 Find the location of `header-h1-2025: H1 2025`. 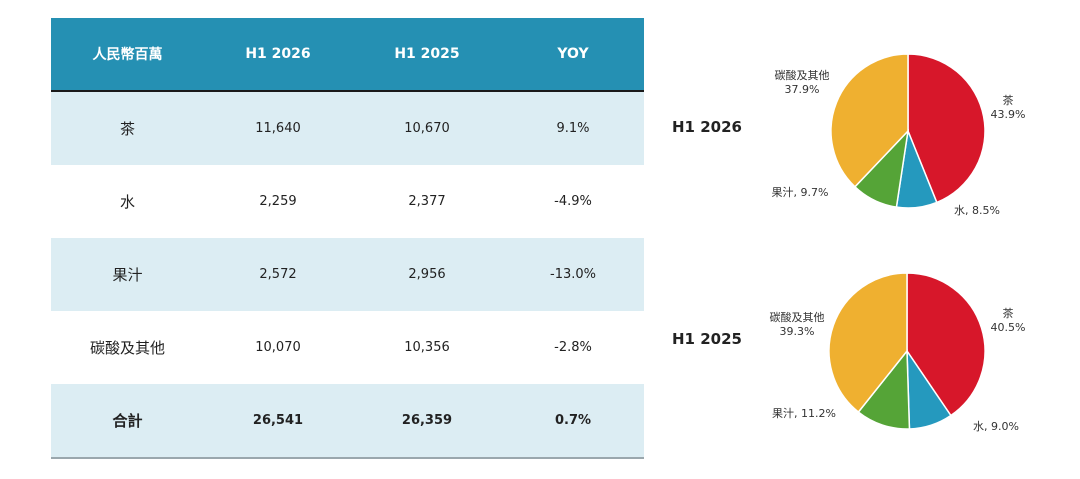

header-h1-2025: H1 2025 is located at coordinates (427, 55).